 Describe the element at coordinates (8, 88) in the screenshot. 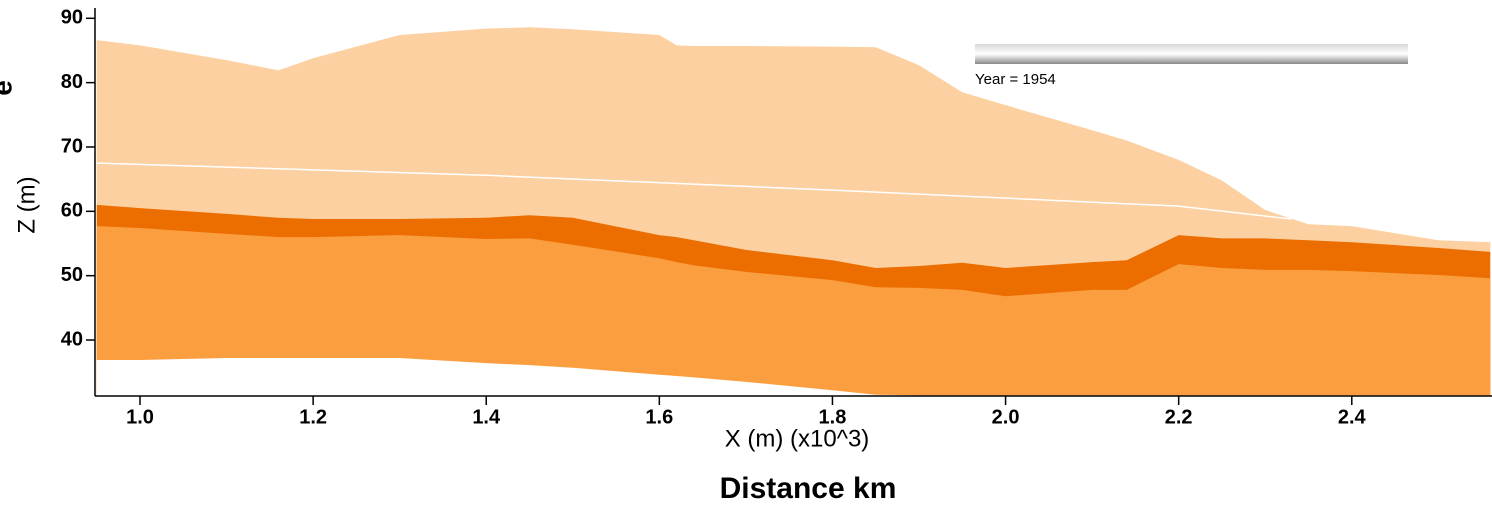

I see `side-label: e` at that location.